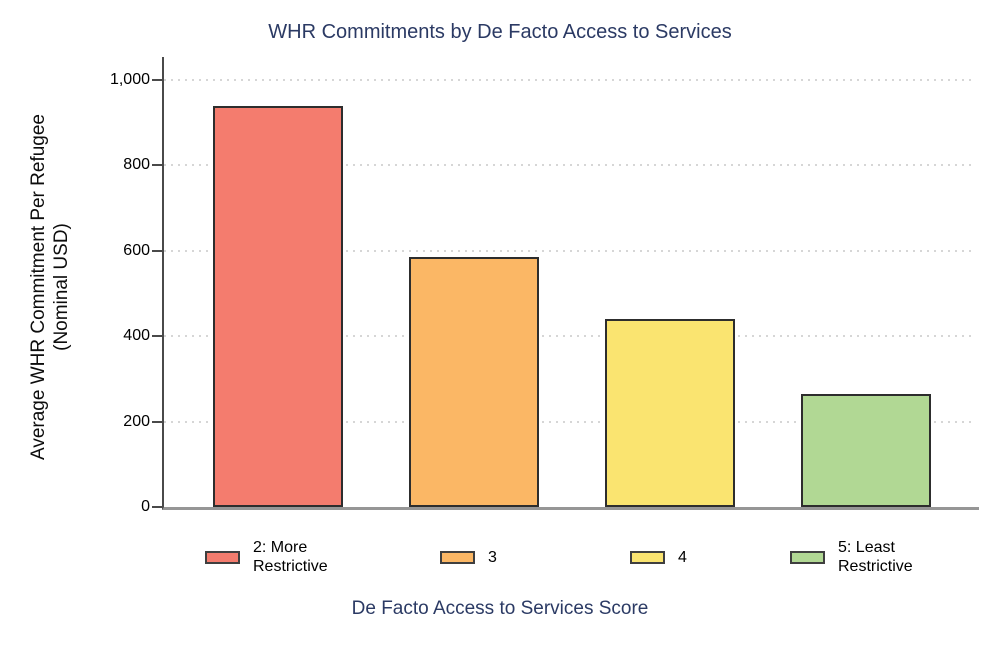  I want to click on y-tick-label: 200, so click(136, 421).